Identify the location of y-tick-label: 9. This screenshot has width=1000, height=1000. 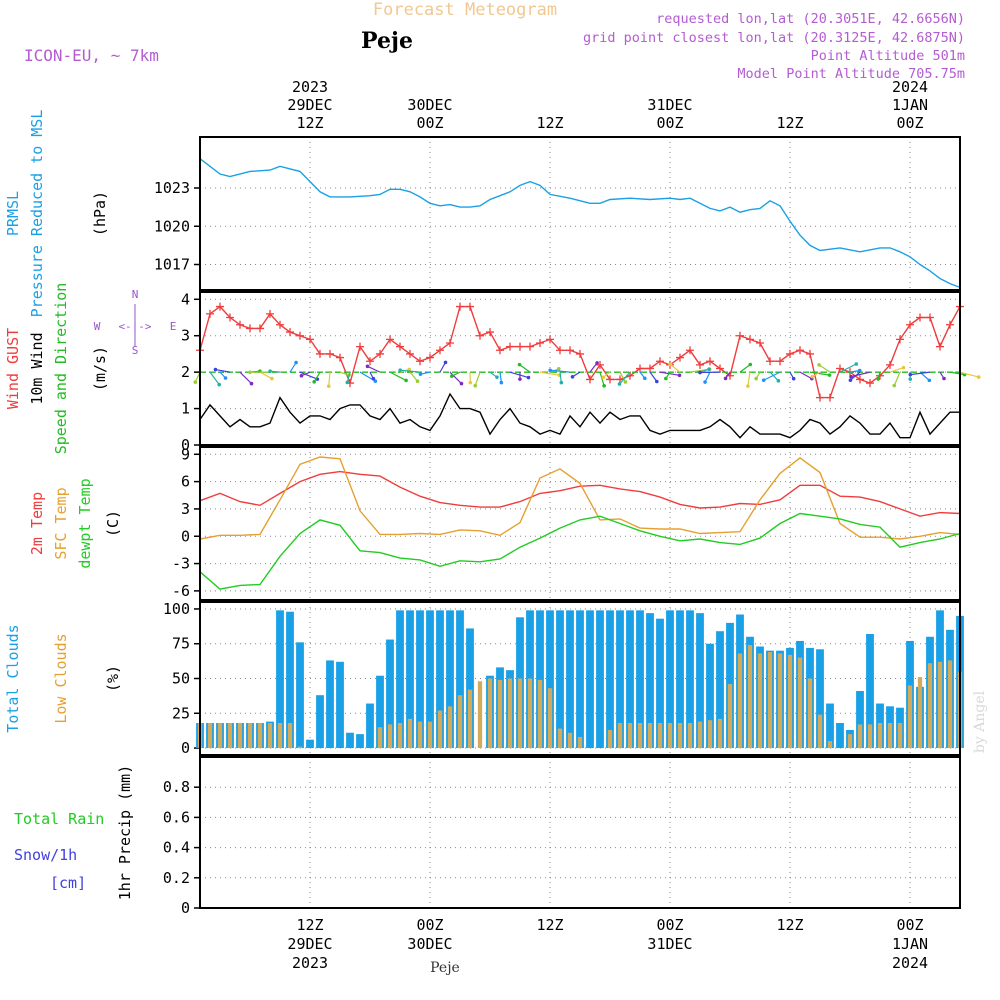
(185, 454).